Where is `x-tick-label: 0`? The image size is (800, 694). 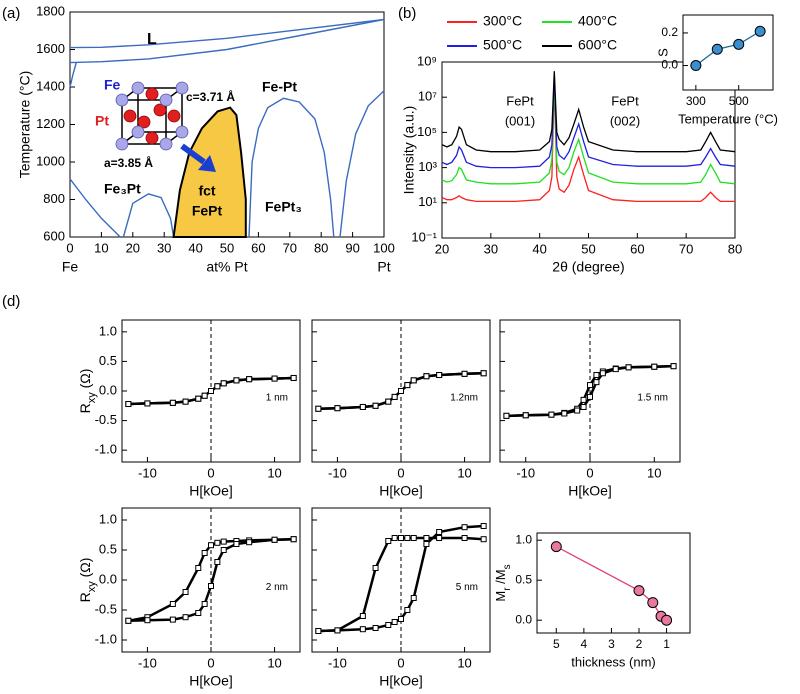 x-tick-label: 0 is located at coordinates (210, 472).